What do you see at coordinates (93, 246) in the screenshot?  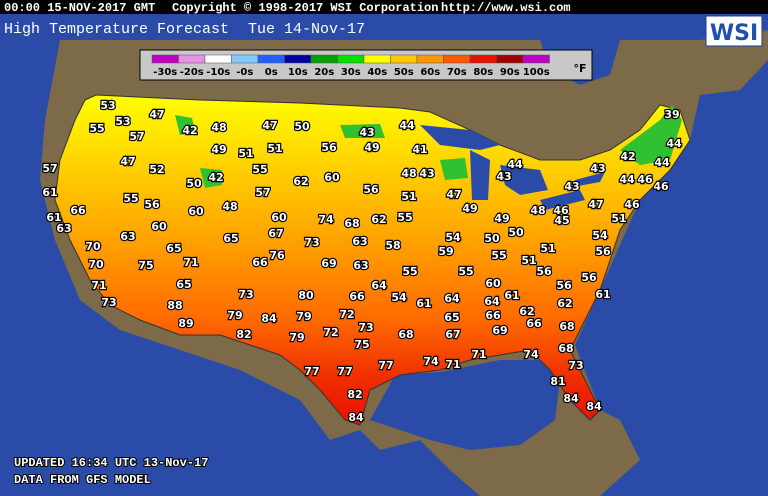 I see `temperature-label: 70` at bounding box center [93, 246].